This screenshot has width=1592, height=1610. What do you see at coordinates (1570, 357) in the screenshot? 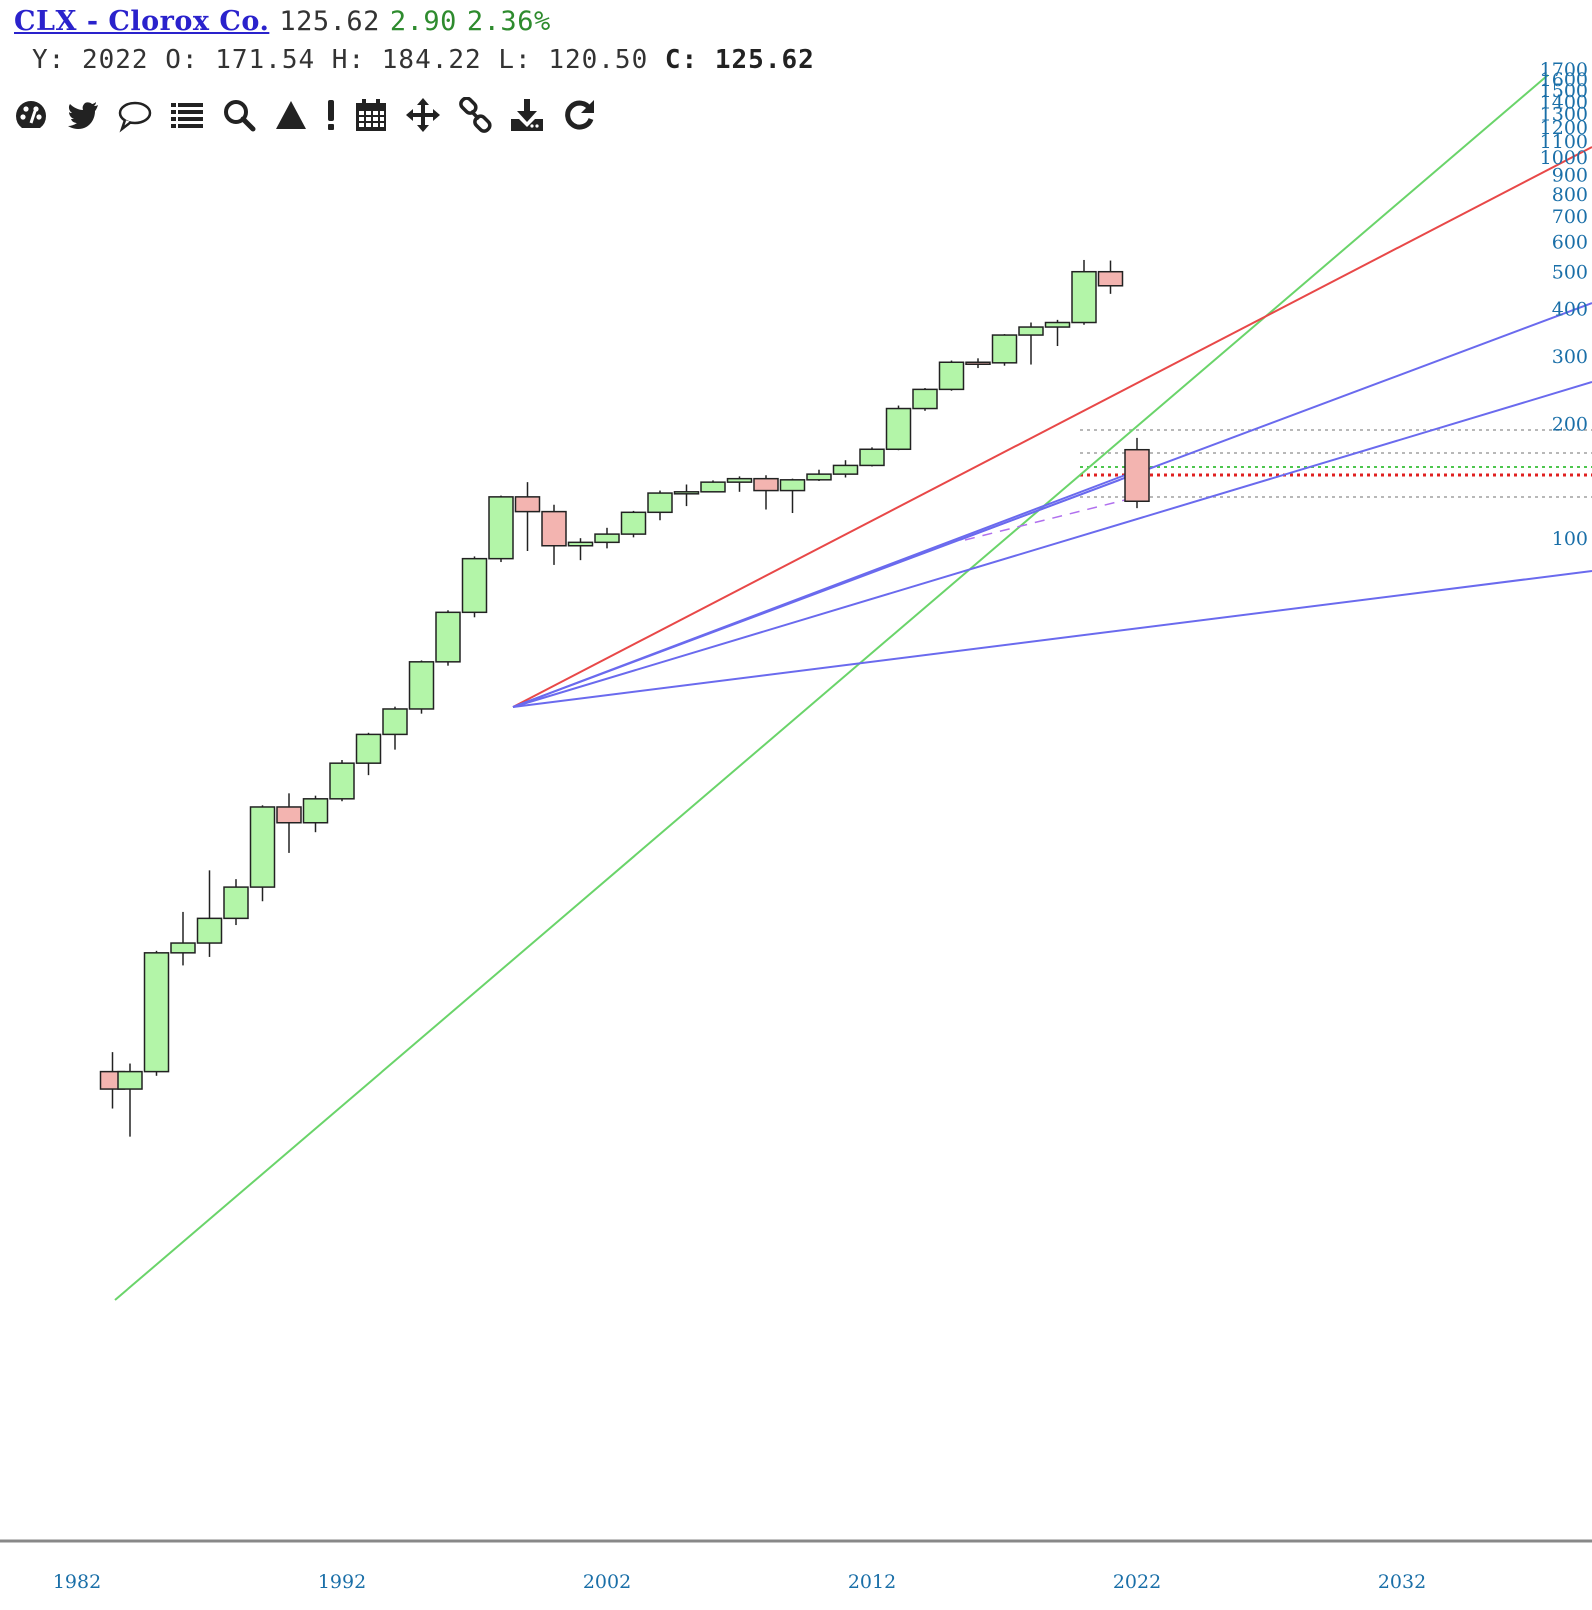
I see `y-tick-label: 300` at bounding box center [1570, 357].